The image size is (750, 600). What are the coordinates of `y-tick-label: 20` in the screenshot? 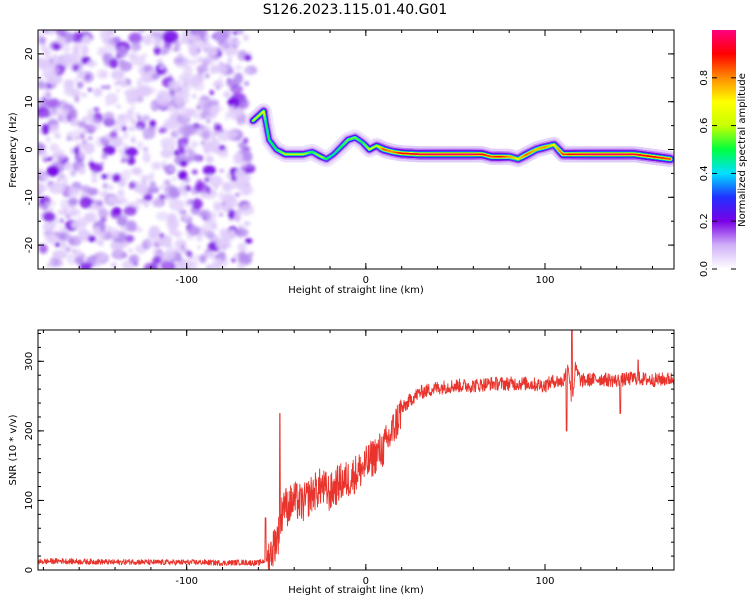 It's located at (29, 54).